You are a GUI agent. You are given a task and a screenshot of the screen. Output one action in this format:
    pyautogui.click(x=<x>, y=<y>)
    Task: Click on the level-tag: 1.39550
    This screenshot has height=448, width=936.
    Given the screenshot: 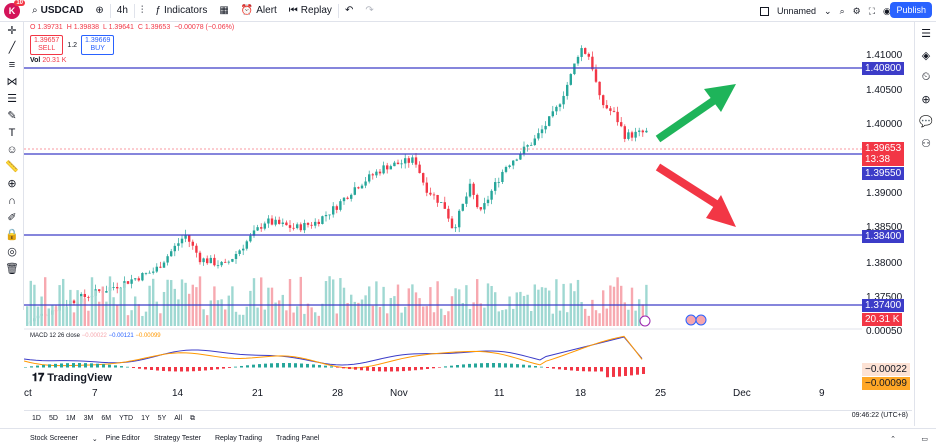 What is the action you would take?
    pyautogui.click(x=883, y=173)
    